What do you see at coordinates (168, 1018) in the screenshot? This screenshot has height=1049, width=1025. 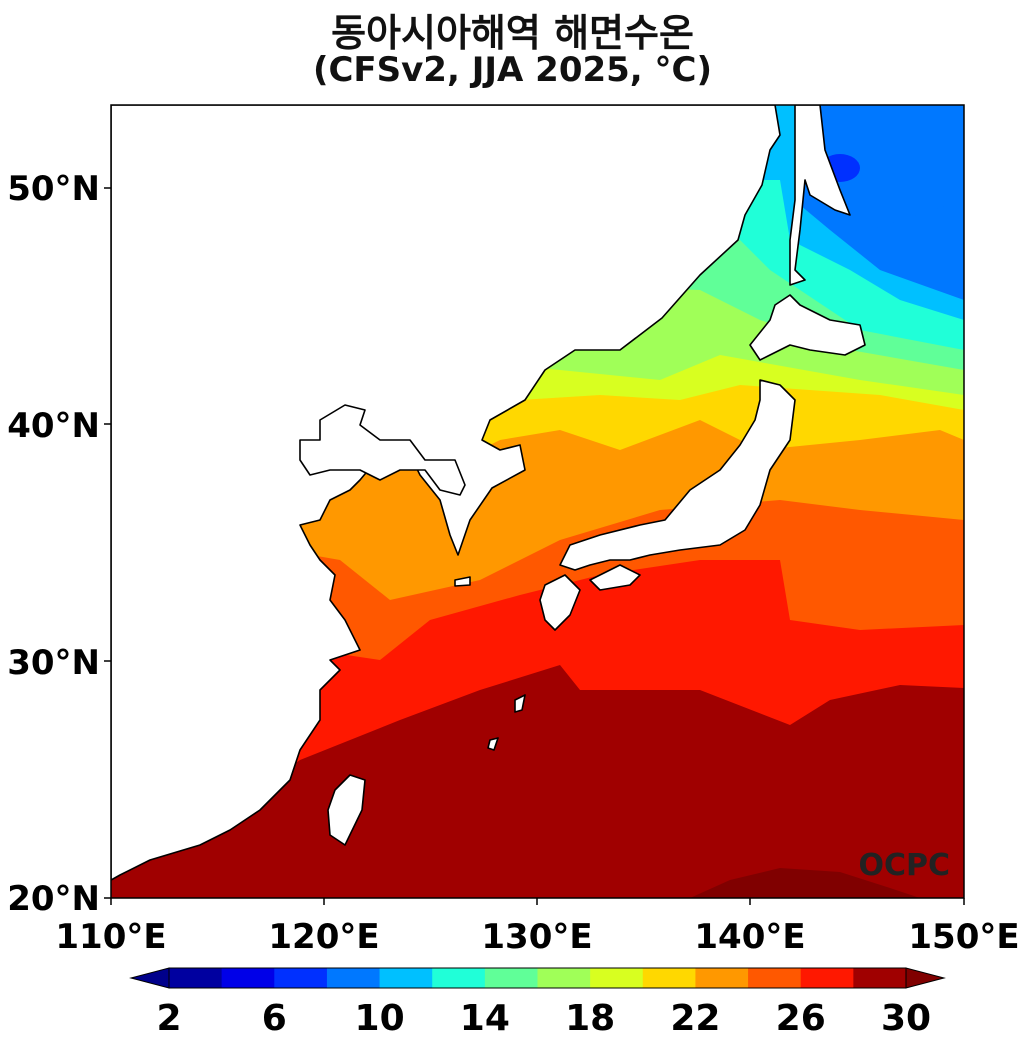 I see `colorbar-tick-label: 2` at bounding box center [168, 1018].